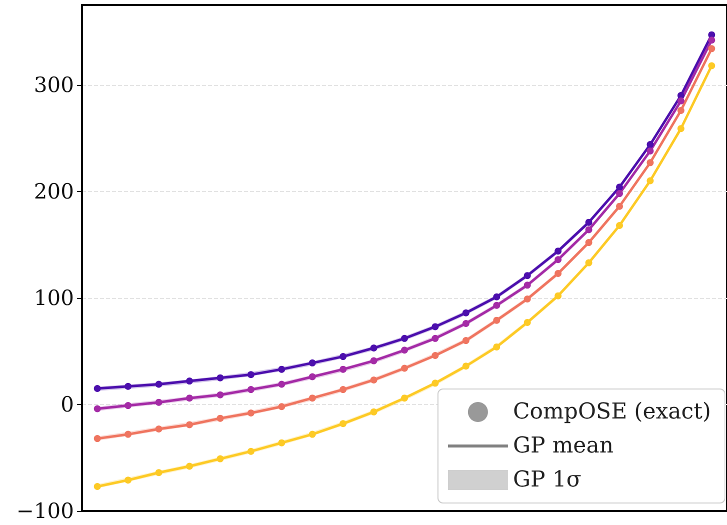 The width and height of the screenshot is (727, 525). Describe the element at coordinates (612, 412) in the screenshot. I see `legend-label: CompOSE (exact)` at that location.